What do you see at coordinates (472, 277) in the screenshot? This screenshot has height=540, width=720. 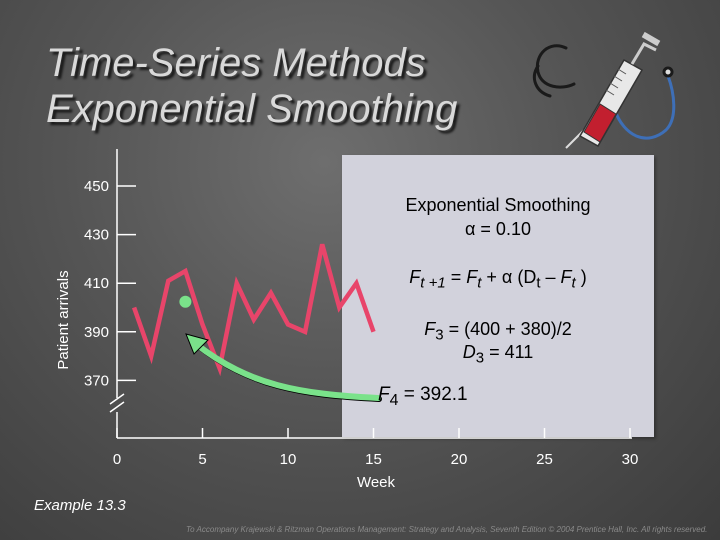 I see `formula-f2: F` at bounding box center [472, 277].